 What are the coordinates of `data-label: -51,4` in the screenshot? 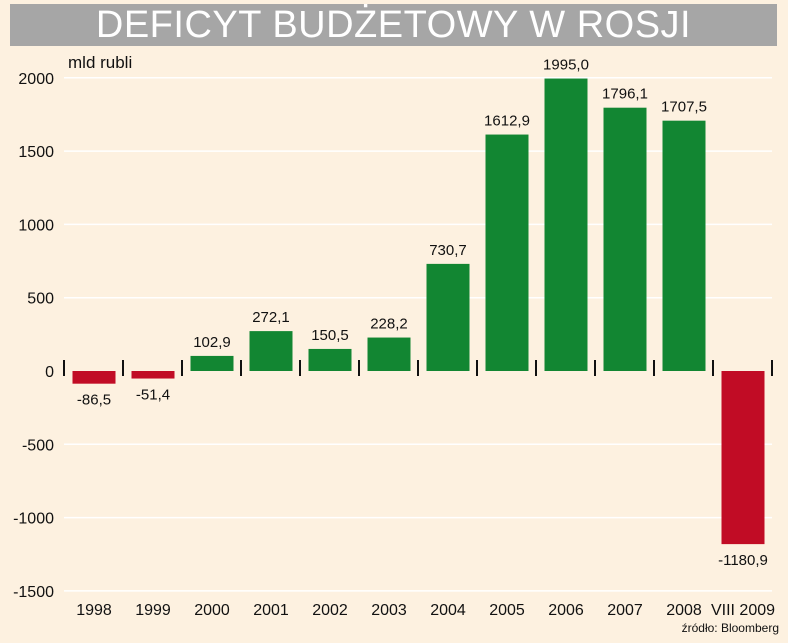 It's located at (153, 395).